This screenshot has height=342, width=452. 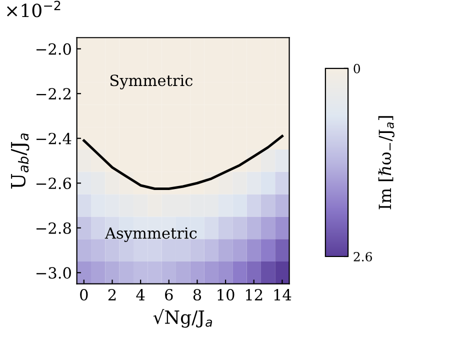 I want to click on x-tick-label: 2, so click(x=112, y=294).